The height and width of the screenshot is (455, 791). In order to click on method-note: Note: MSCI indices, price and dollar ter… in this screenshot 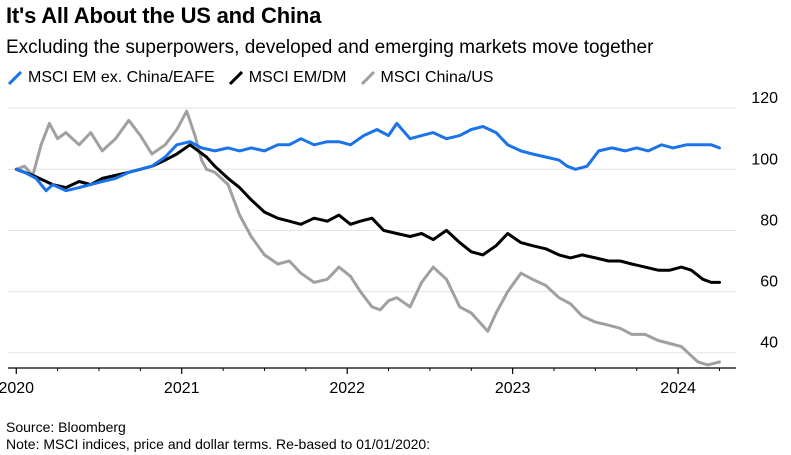, I will do `click(218, 444)`.